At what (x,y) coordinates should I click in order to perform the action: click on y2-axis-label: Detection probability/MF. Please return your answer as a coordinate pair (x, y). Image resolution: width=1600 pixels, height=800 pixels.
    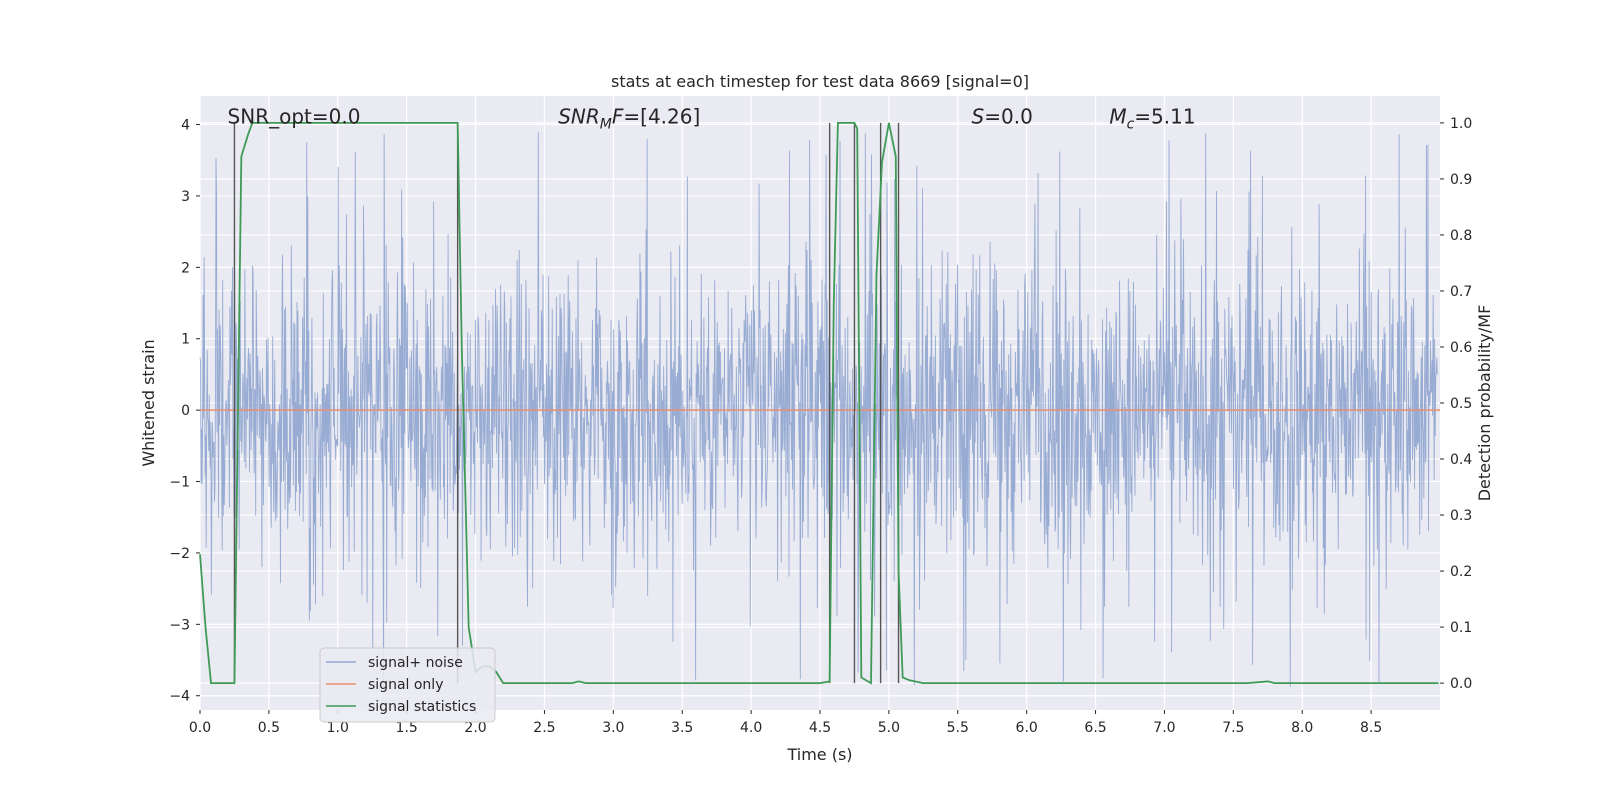
    Looking at the image, I should click on (1484, 403).